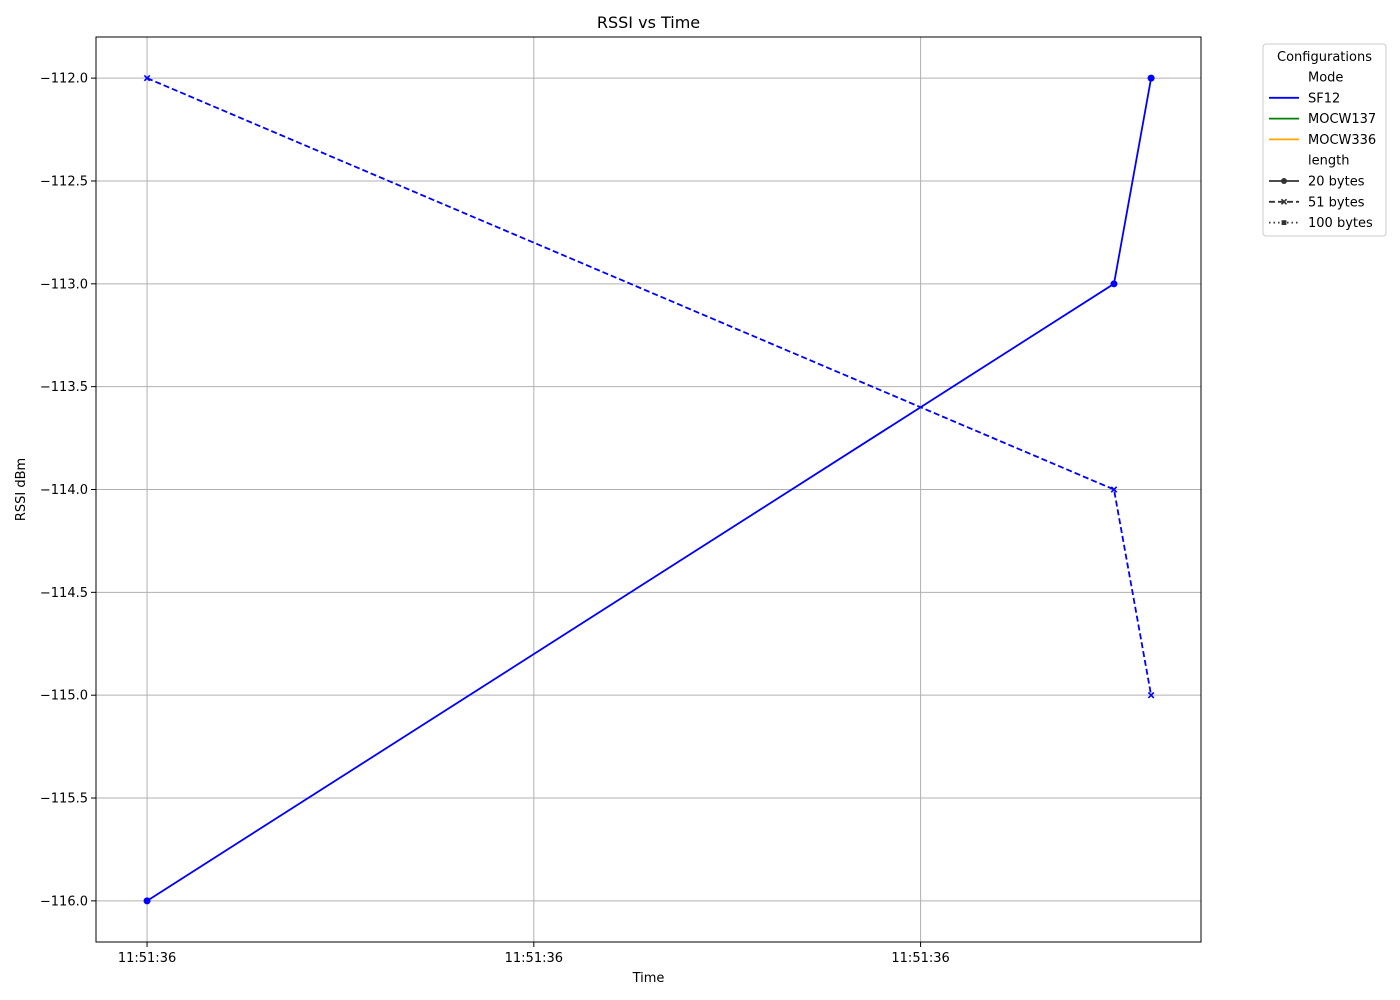 The width and height of the screenshot is (1400, 1000). Describe the element at coordinates (648, 22) in the screenshot. I see `chart-title: RSSI vs Time` at that location.